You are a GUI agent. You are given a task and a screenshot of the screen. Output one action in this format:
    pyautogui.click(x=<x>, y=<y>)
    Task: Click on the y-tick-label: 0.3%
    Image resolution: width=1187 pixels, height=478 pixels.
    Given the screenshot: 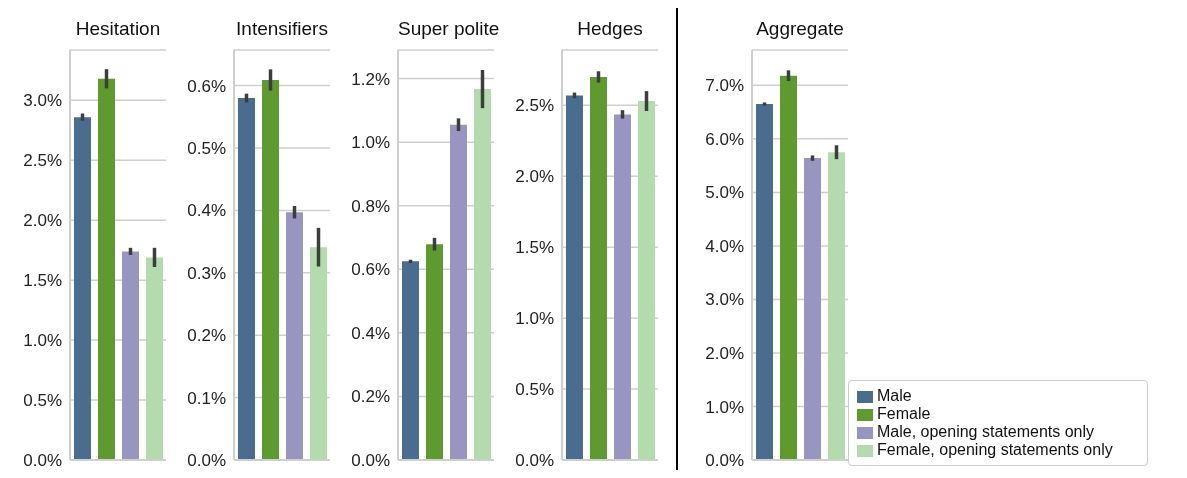 What is the action you would take?
    pyautogui.click(x=206, y=273)
    